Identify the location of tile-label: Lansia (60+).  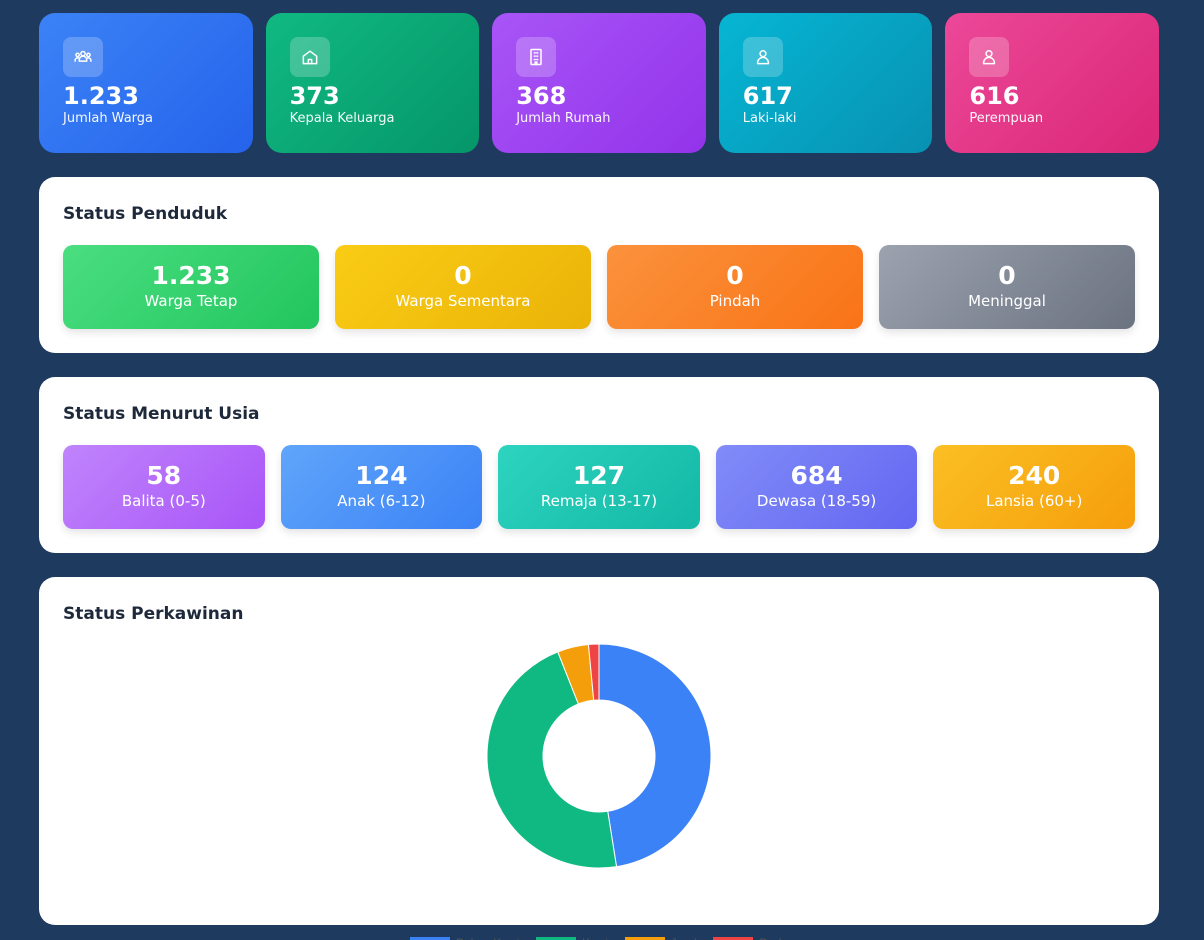
(1034, 501).